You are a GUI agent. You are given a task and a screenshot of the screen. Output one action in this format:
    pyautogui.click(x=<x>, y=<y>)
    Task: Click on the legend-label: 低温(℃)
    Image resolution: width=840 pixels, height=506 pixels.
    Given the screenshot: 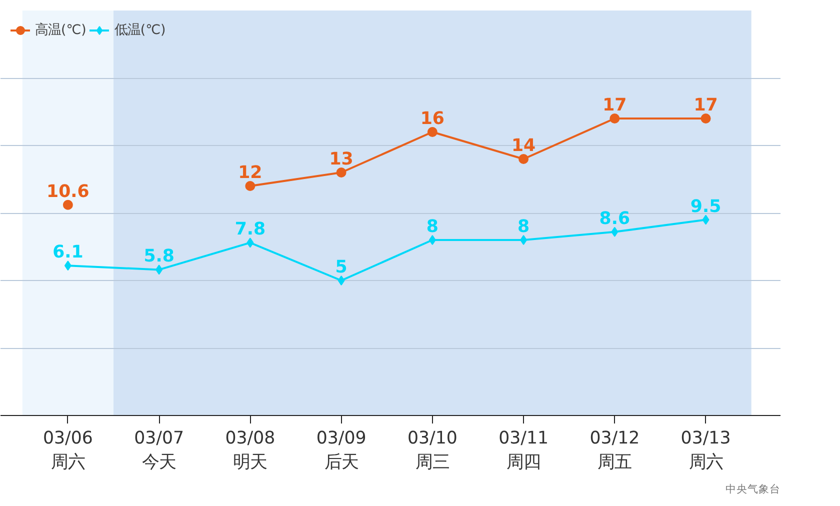 What is the action you would take?
    pyautogui.click(x=140, y=30)
    